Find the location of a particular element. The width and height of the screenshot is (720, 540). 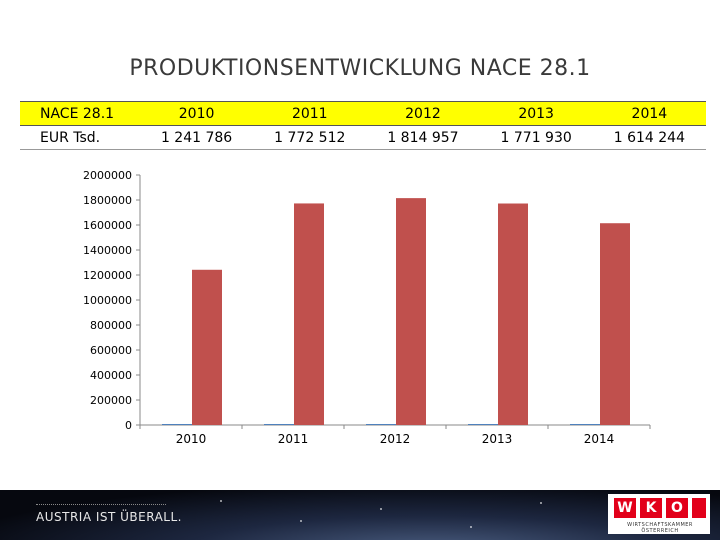

slogan-divider is located at coordinates (101, 504).